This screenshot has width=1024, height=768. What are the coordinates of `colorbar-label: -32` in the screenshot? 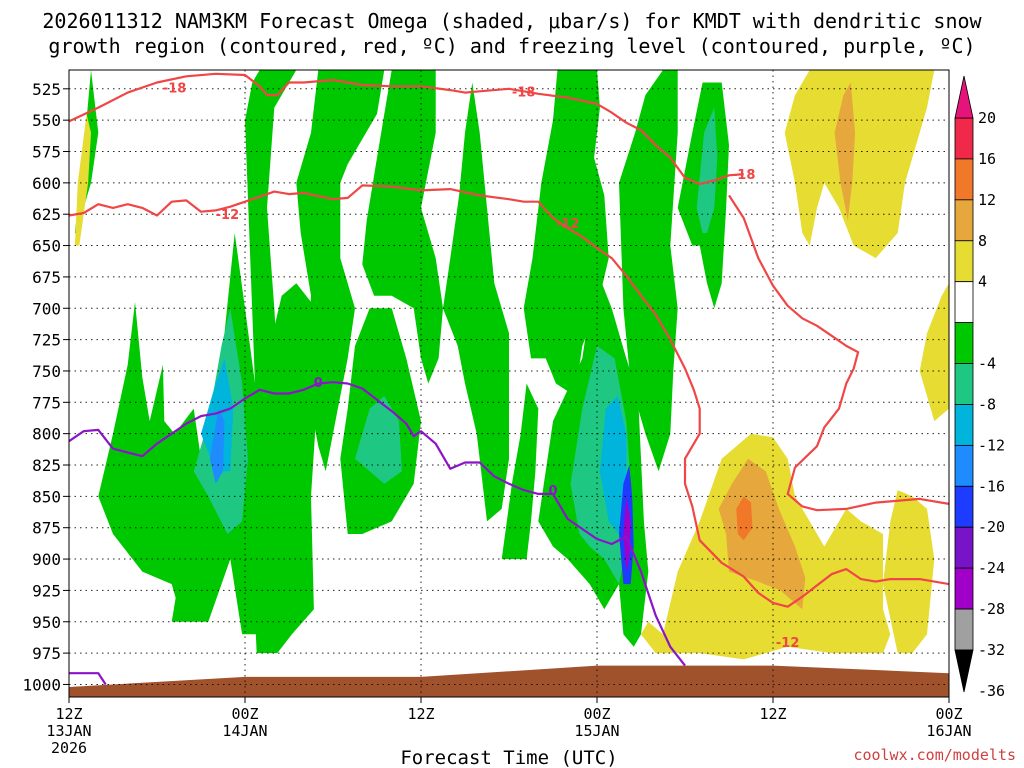 It's located at (991, 650).